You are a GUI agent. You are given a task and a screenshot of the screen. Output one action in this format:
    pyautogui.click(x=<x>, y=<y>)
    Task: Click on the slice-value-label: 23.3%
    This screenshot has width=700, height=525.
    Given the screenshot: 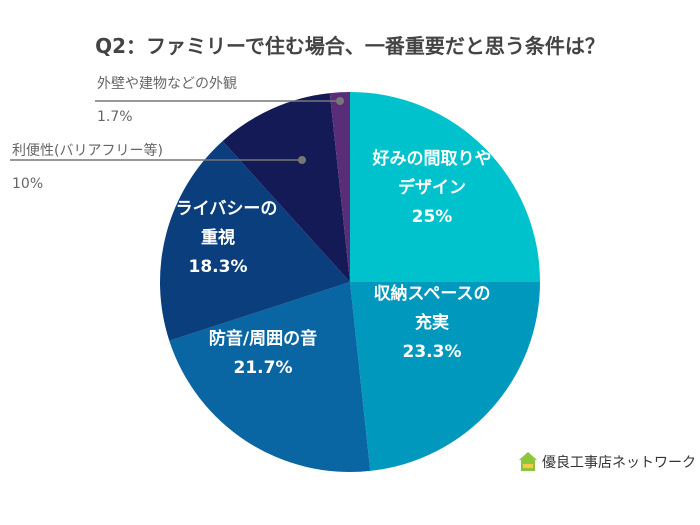 What is the action you would take?
    pyautogui.click(x=432, y=352)
    